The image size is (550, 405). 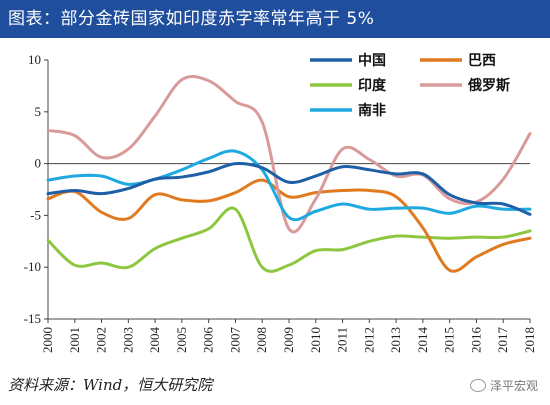 What do you see at coordinates (372, 60) in the screenshot?
I see `legend-label: 中国` at bounding box center [372, 60].